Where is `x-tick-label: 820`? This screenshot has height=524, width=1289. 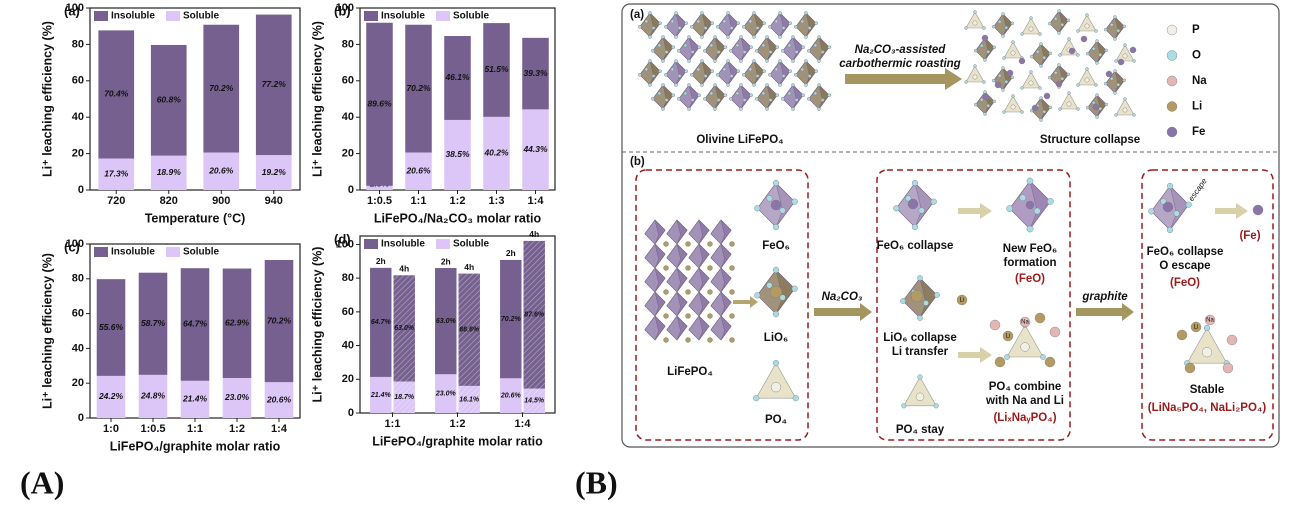 x-tick-label: 820 is located at coordinates (169, 201).